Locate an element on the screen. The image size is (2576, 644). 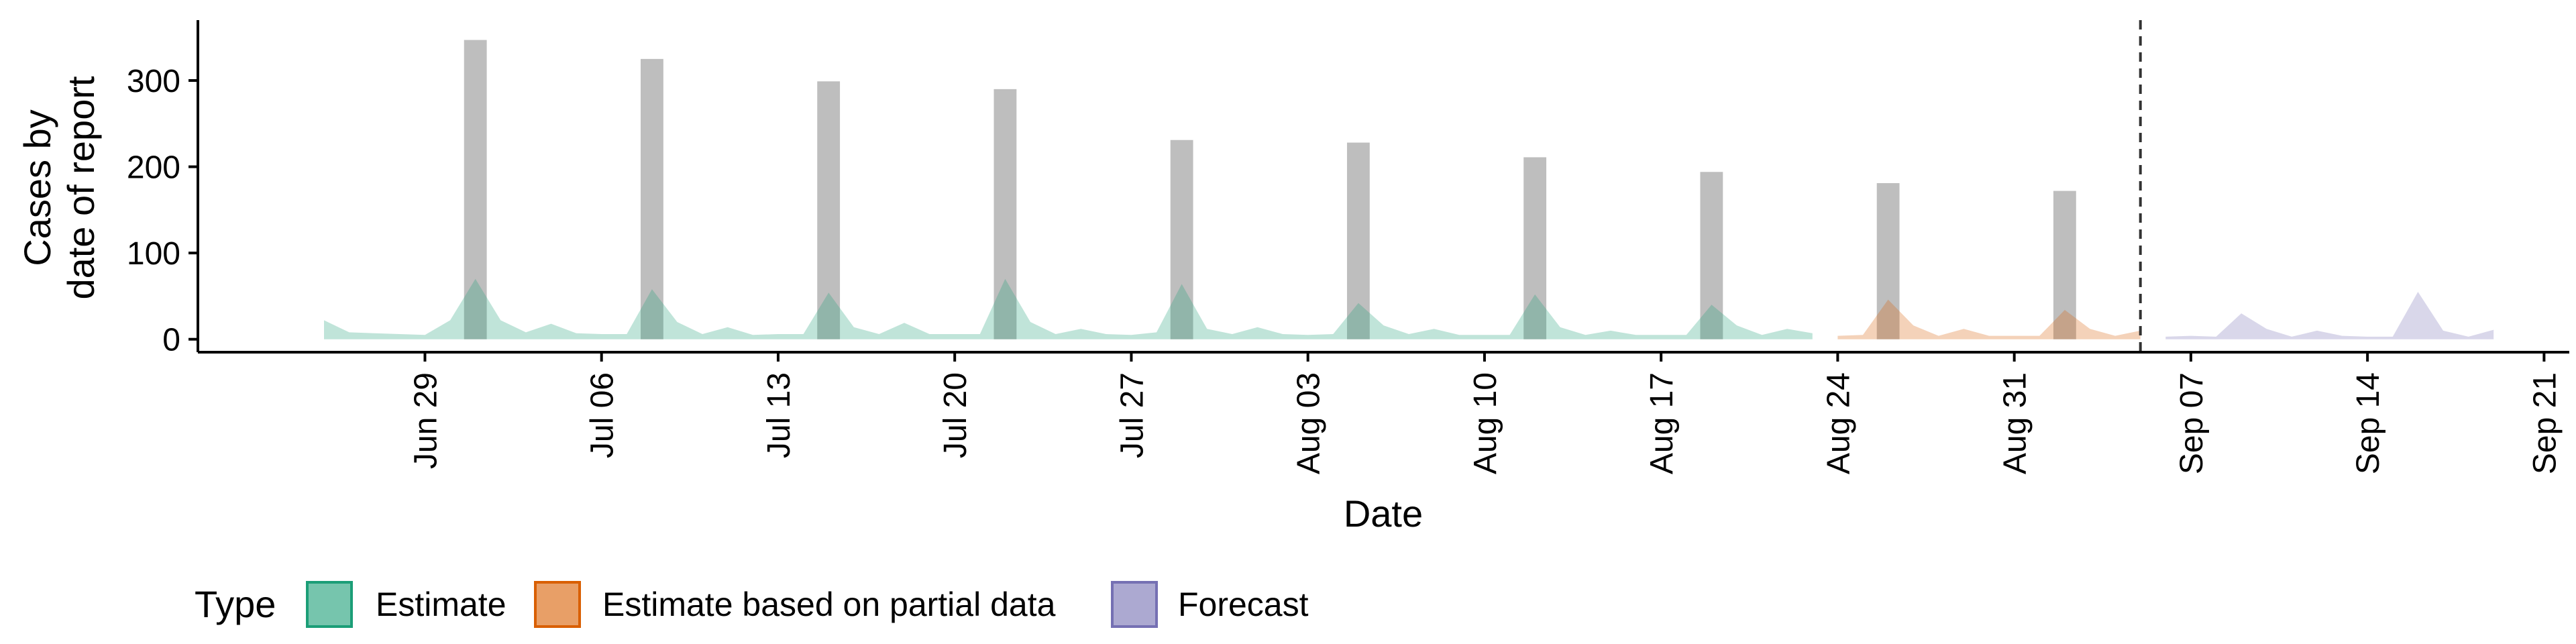
x-axis-label: Date is located at coordinates (1383, 513).